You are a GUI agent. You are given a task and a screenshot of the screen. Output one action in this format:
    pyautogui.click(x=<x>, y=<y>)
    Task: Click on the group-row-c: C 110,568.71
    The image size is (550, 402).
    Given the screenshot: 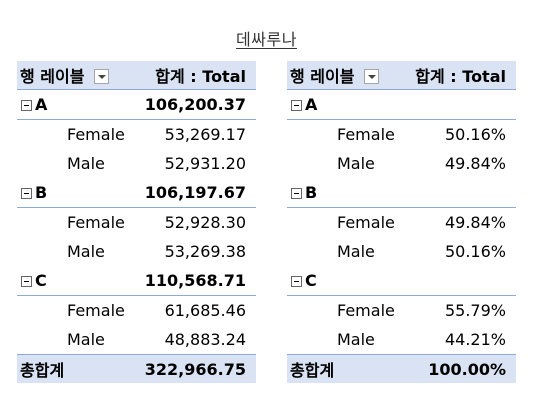 What is the action you would take?
    pyautogui.click(x=136, y=281)
    